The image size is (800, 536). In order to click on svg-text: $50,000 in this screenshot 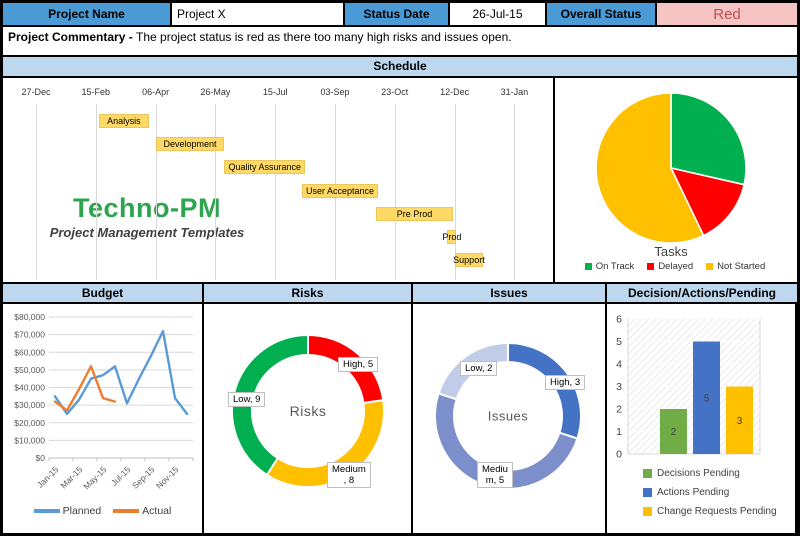, I will do `click(29, 370)`.